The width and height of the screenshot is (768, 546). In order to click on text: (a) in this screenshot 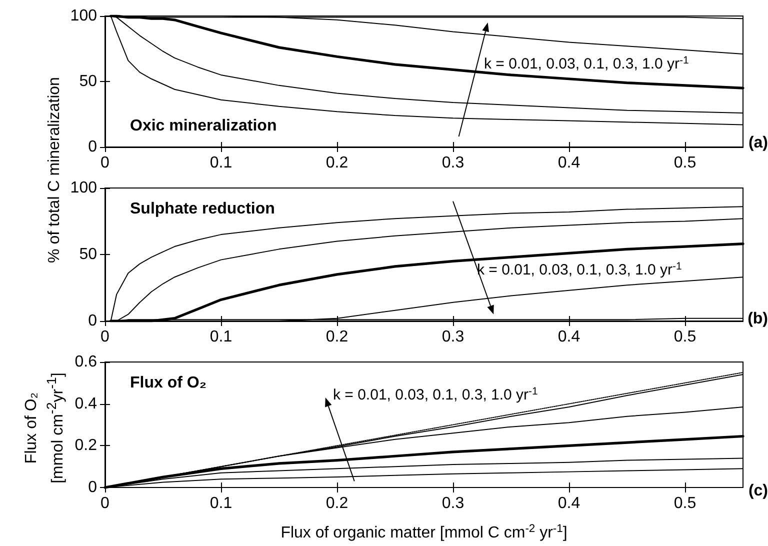, I will do `click(758, 143)`.